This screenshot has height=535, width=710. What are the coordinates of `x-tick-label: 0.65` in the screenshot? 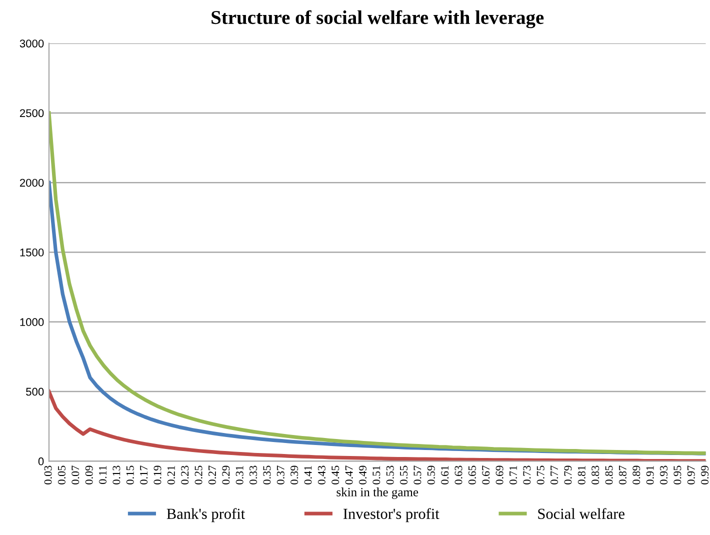 It's located at (472, 475).